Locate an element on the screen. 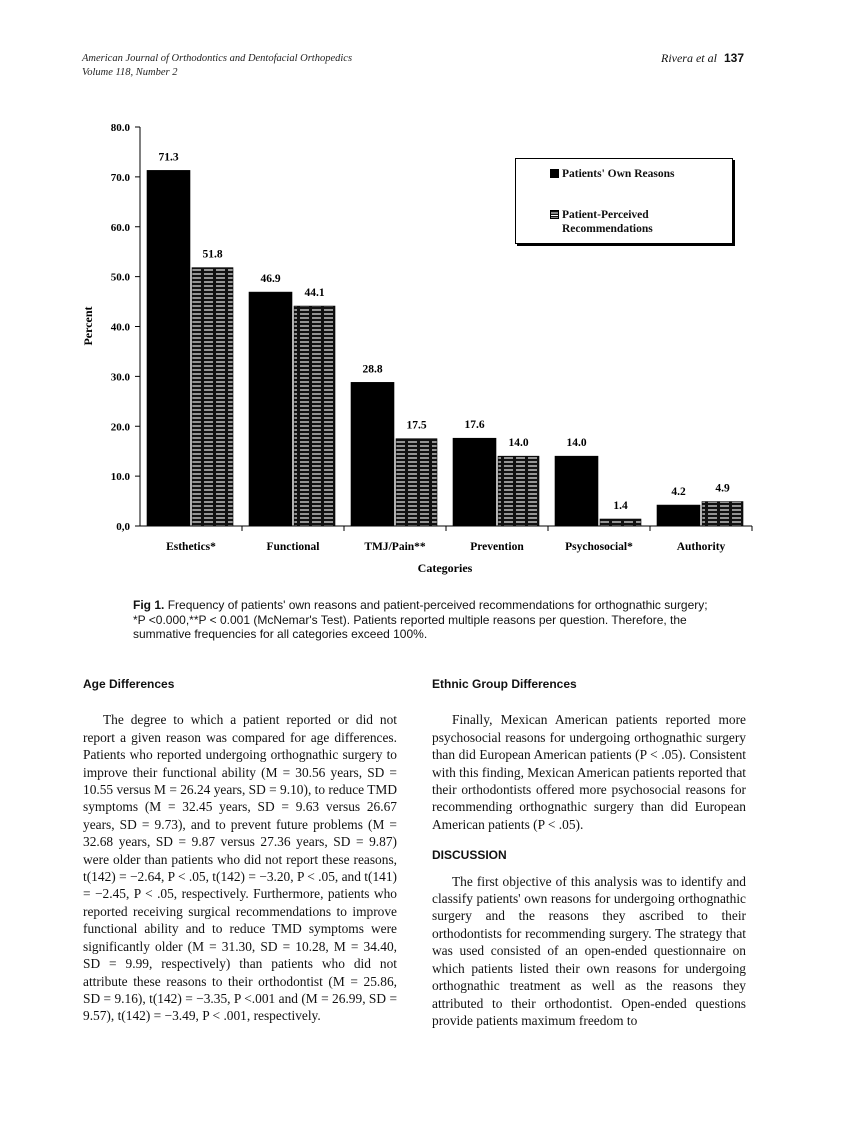 This screenshot has width=866, height=1122. value-label: 46.9 is located at coordinates (270, 279).